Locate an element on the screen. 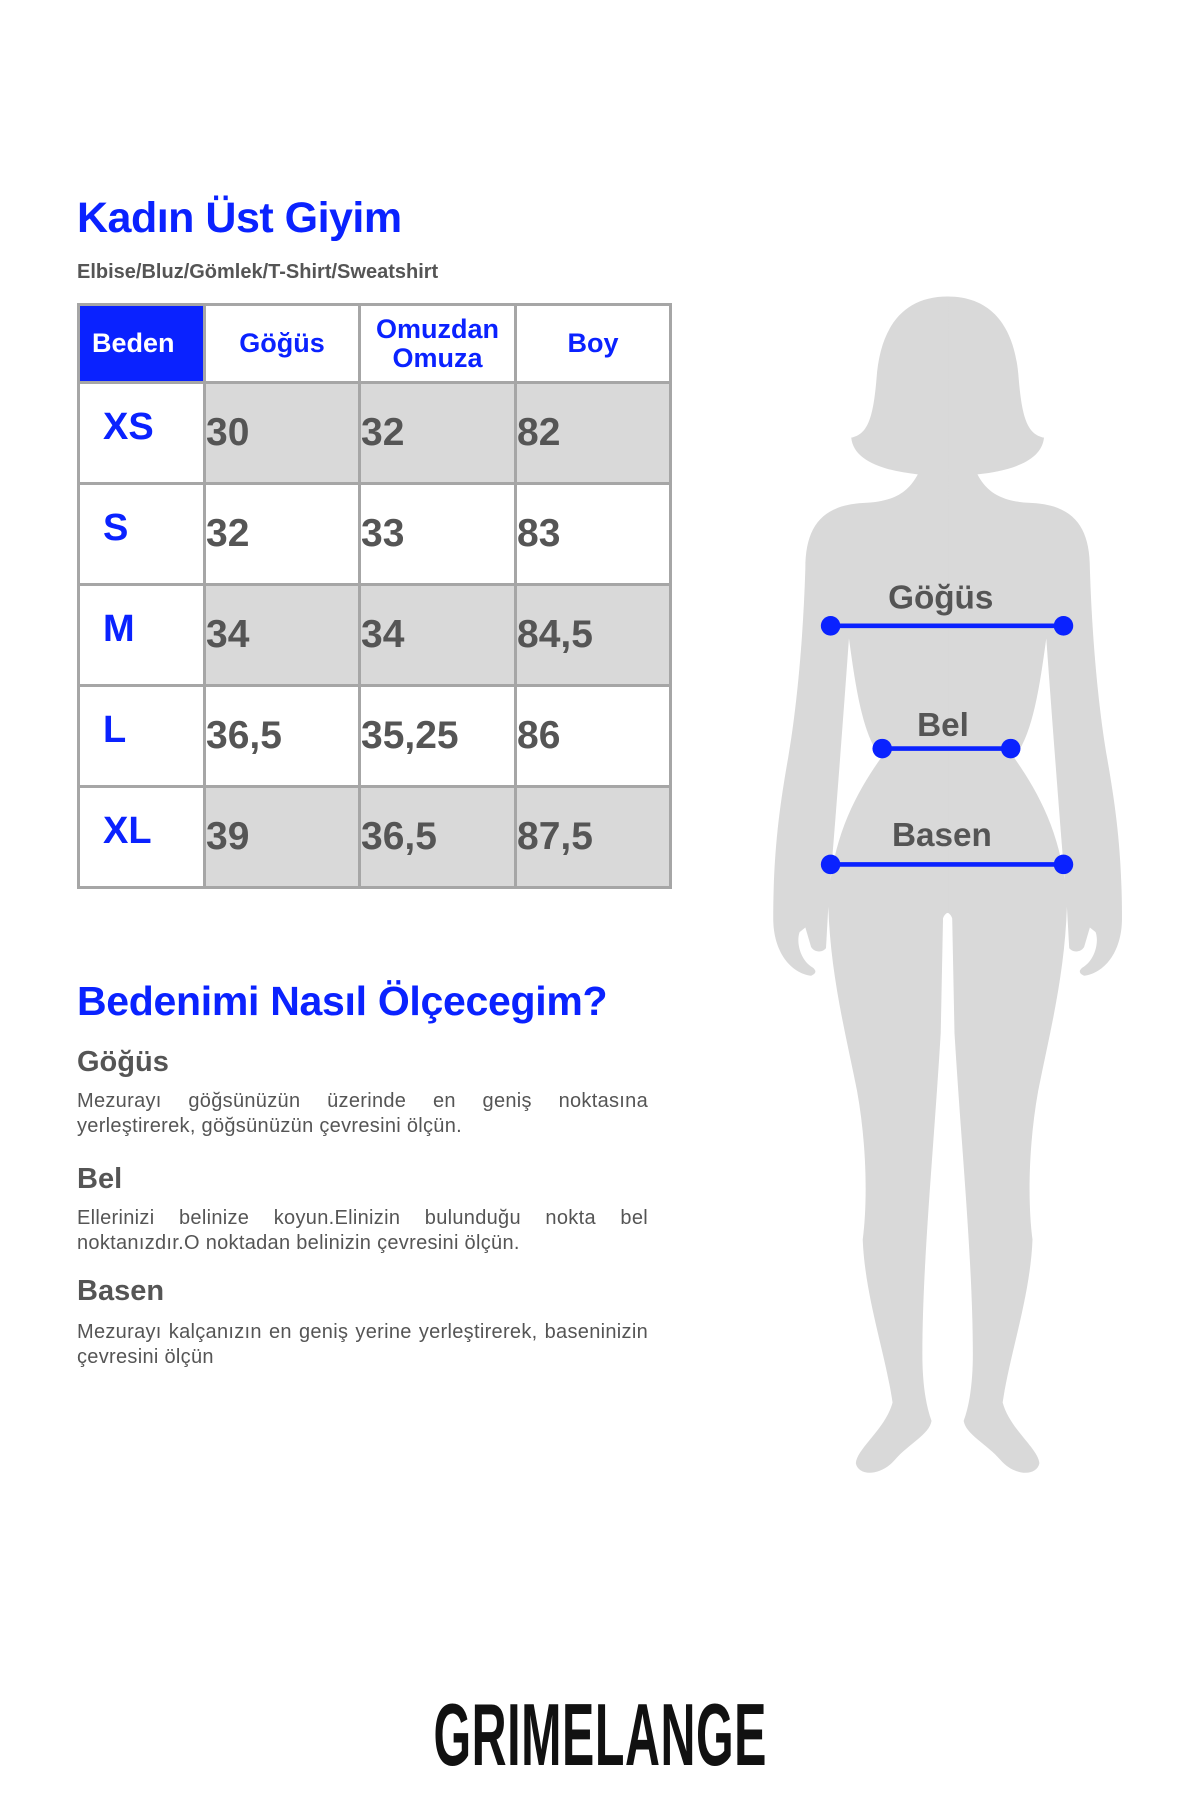 The height and width of the screenshot is (1800, 1200). howto-title: Bedenimi Nasıl Ölçecegim? is located at coordinates (342, 1001).